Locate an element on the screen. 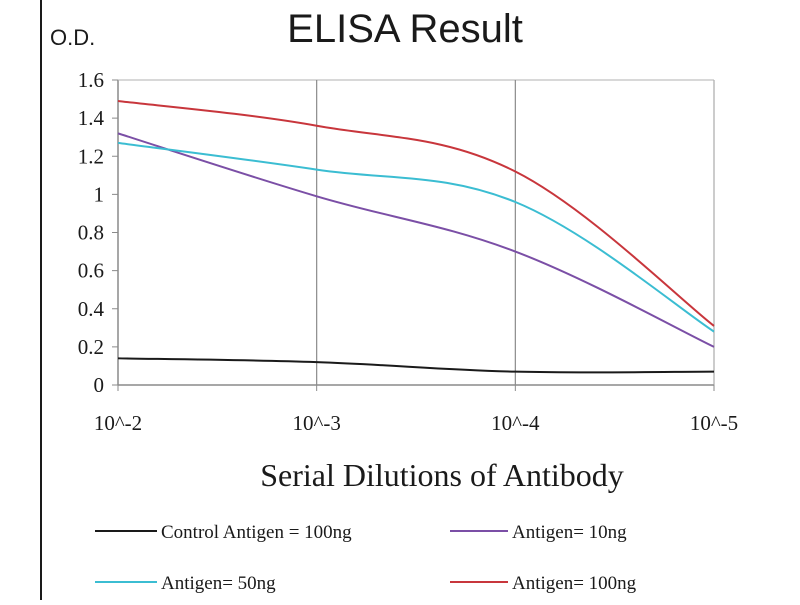  y-axis-label: O.D. is located at coordinates (72, 37).